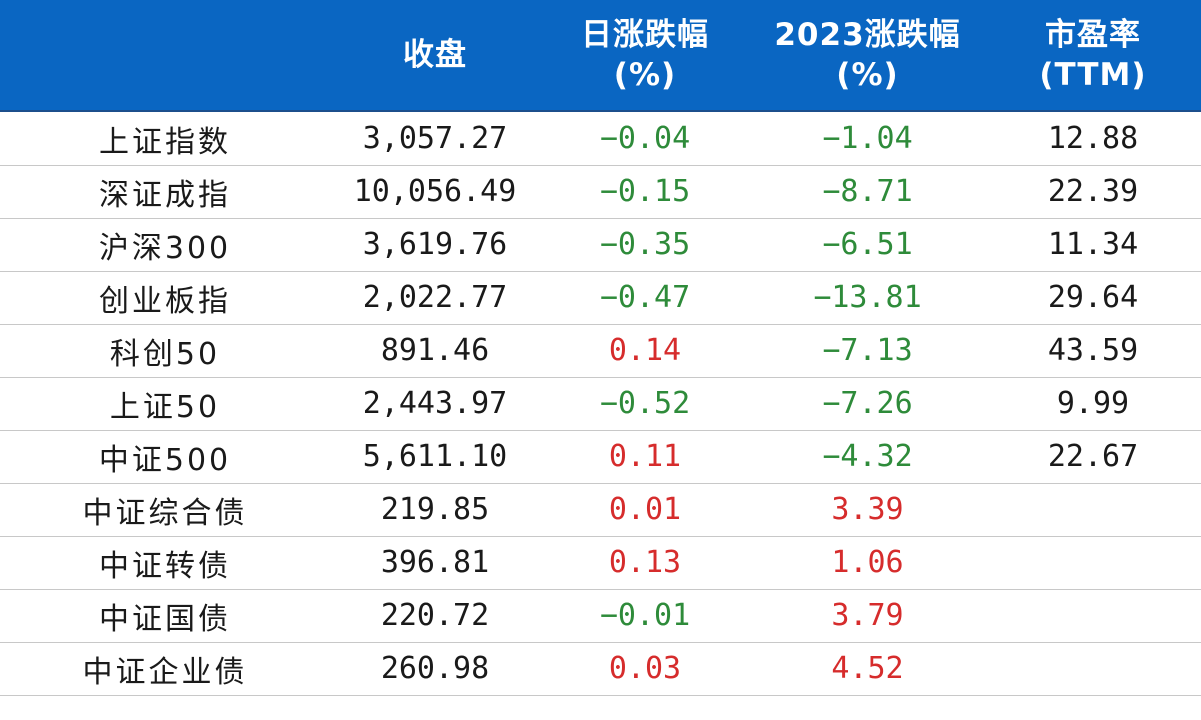  Describe the element at coordinates (867, 668) in the screenshot. I see `row-ytd-change: 4.52` at that location.